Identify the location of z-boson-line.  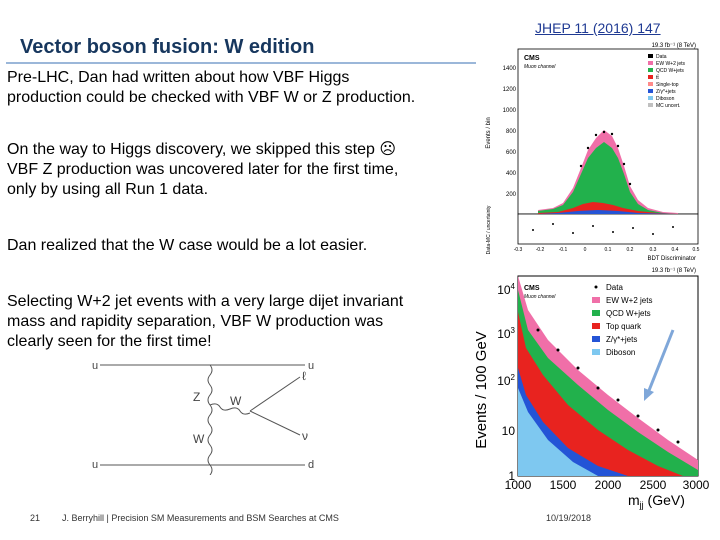
(210, 385).